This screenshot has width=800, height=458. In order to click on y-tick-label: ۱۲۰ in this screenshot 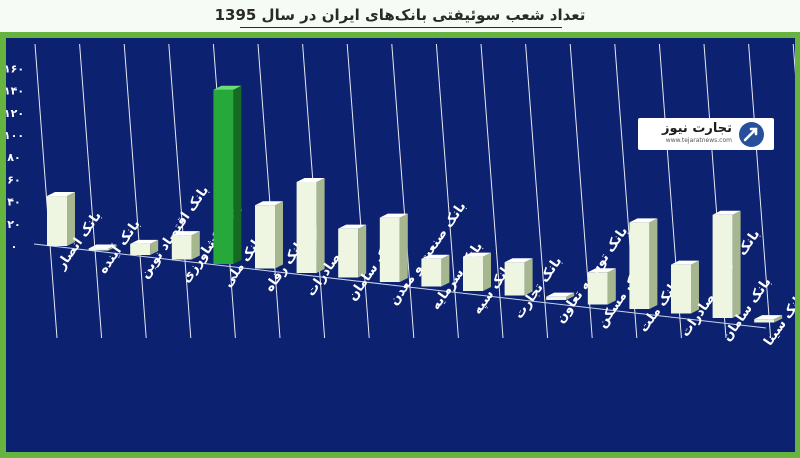, I will do `click(15, 113)`.